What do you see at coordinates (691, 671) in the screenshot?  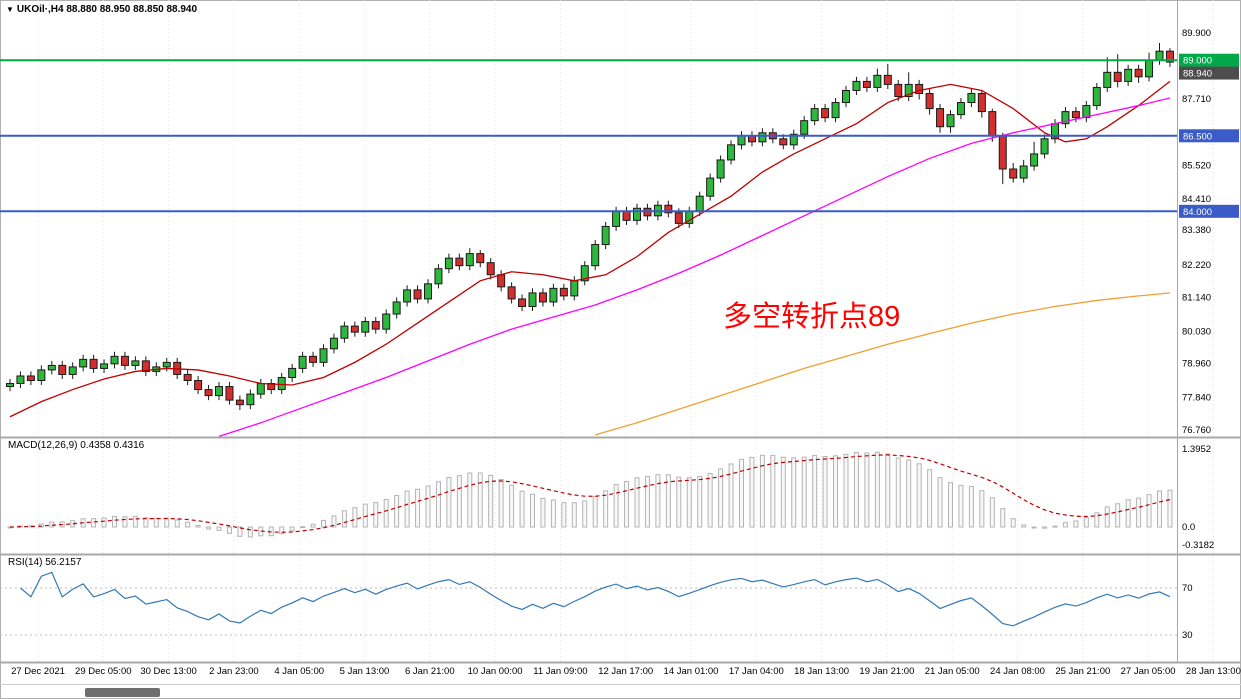 I see `time-tick-label: 14 Jan 01:00` at bounding box center [691, 671].